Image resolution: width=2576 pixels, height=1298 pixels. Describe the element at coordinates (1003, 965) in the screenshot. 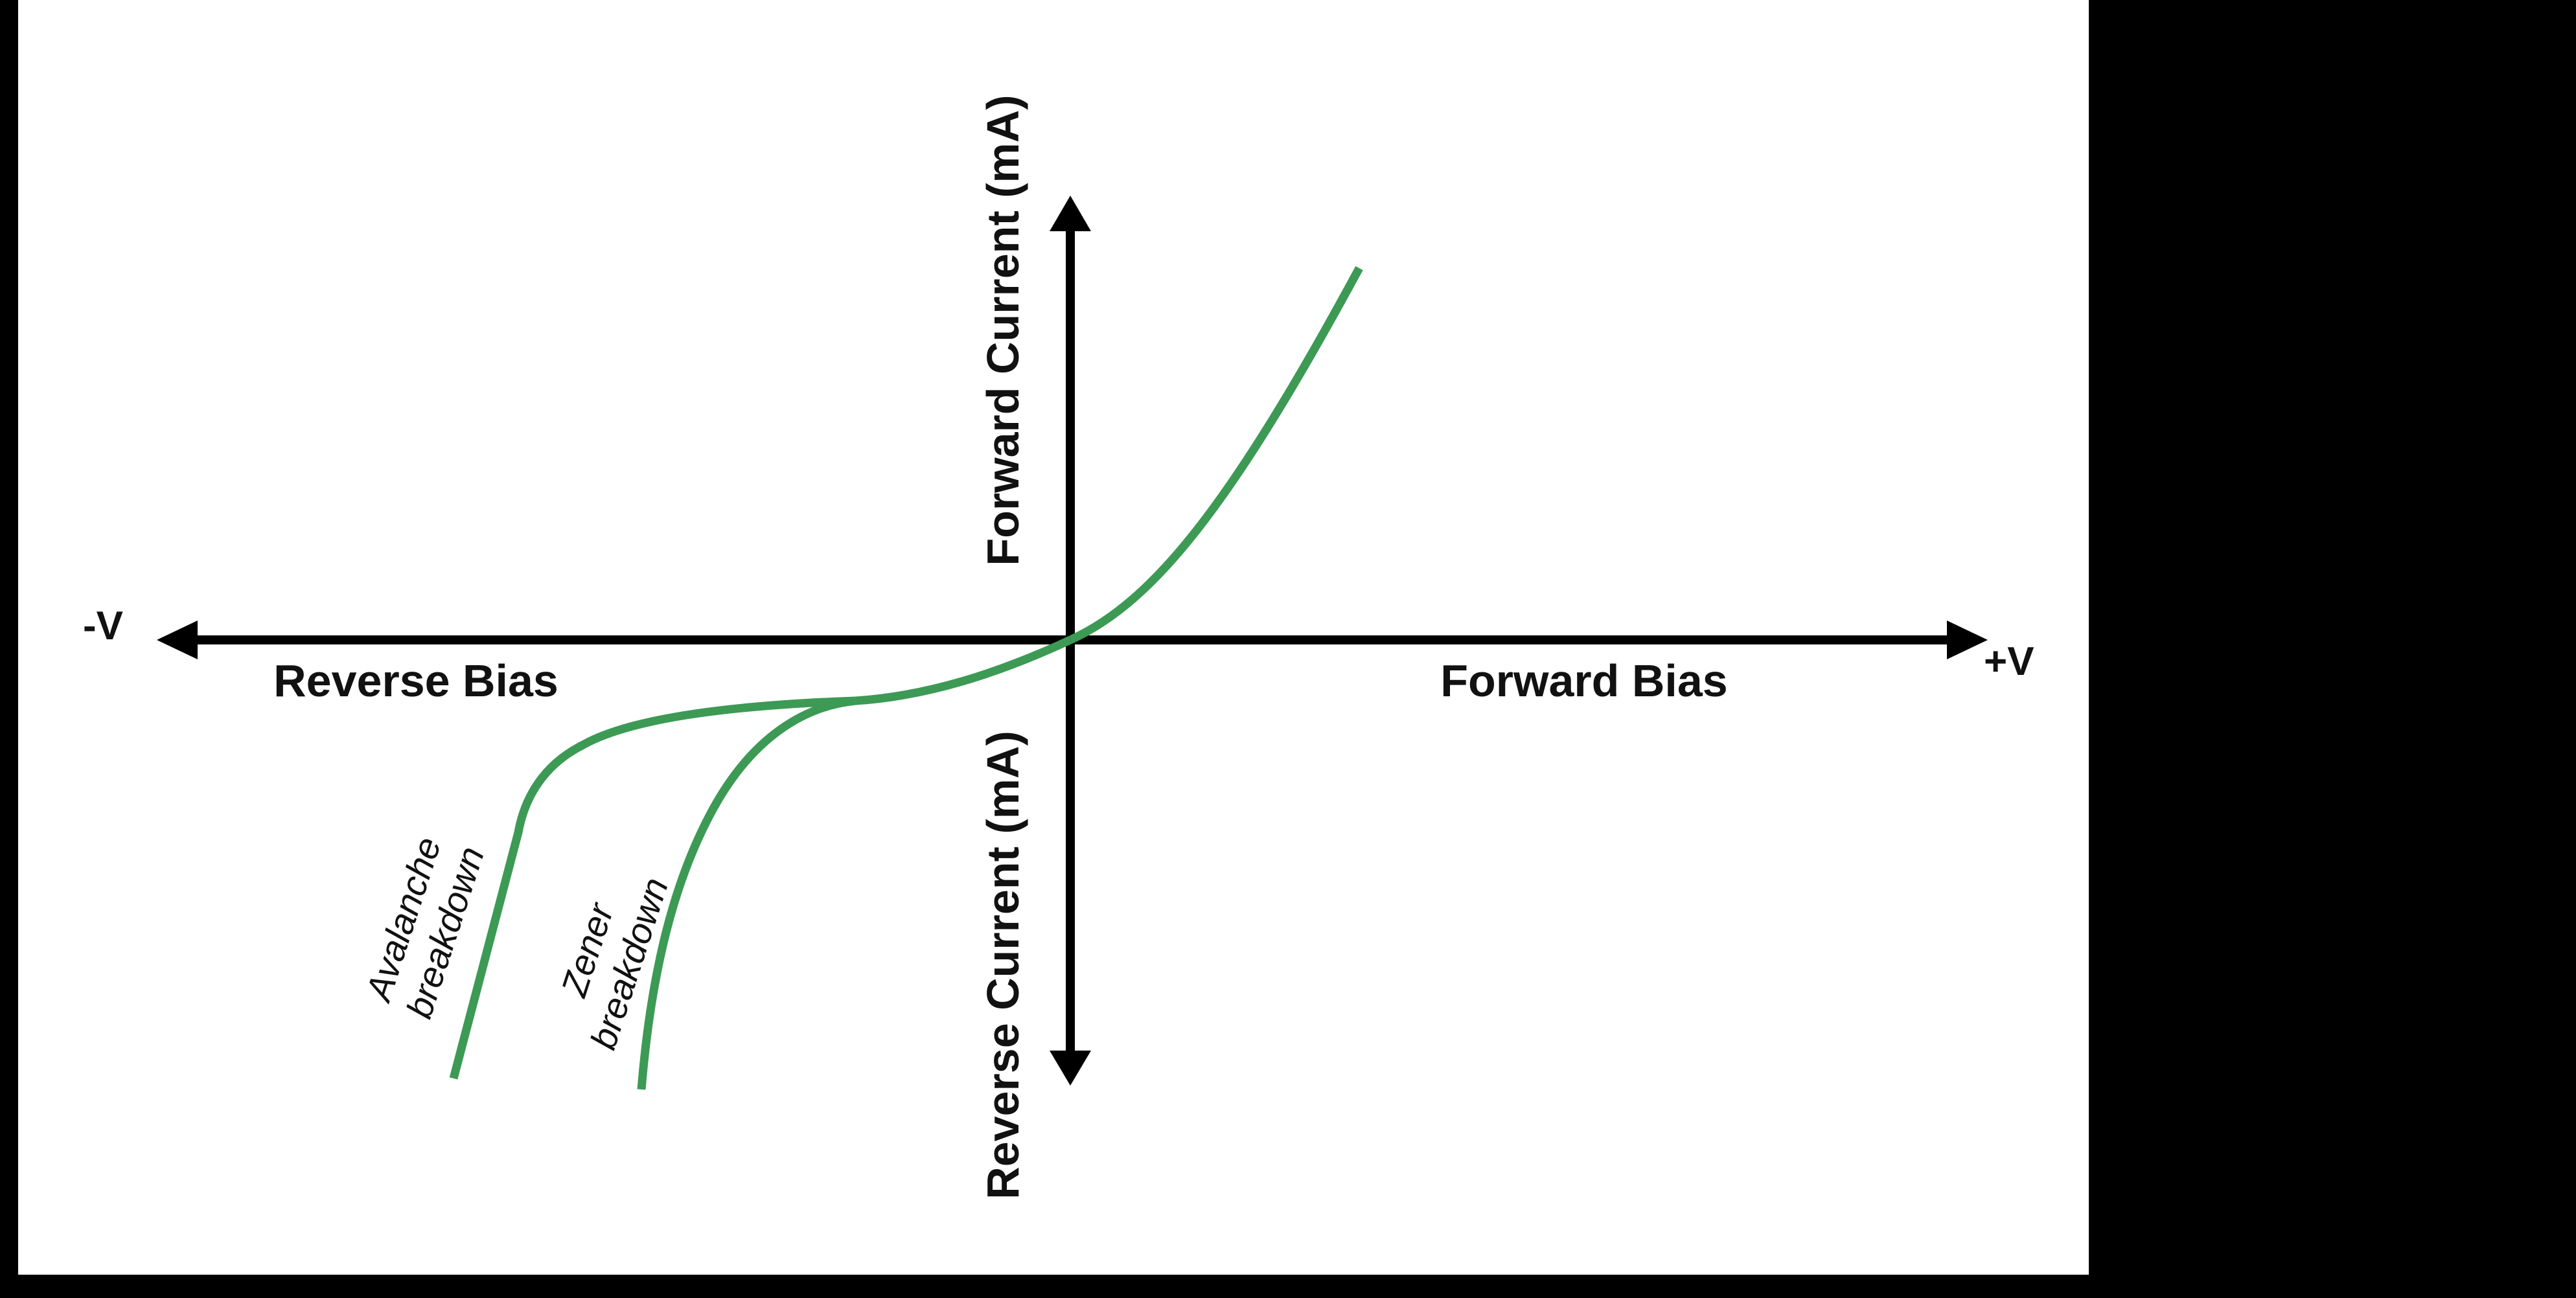

I see `reverse-current-label: Reverse Current (mA)` at that location.